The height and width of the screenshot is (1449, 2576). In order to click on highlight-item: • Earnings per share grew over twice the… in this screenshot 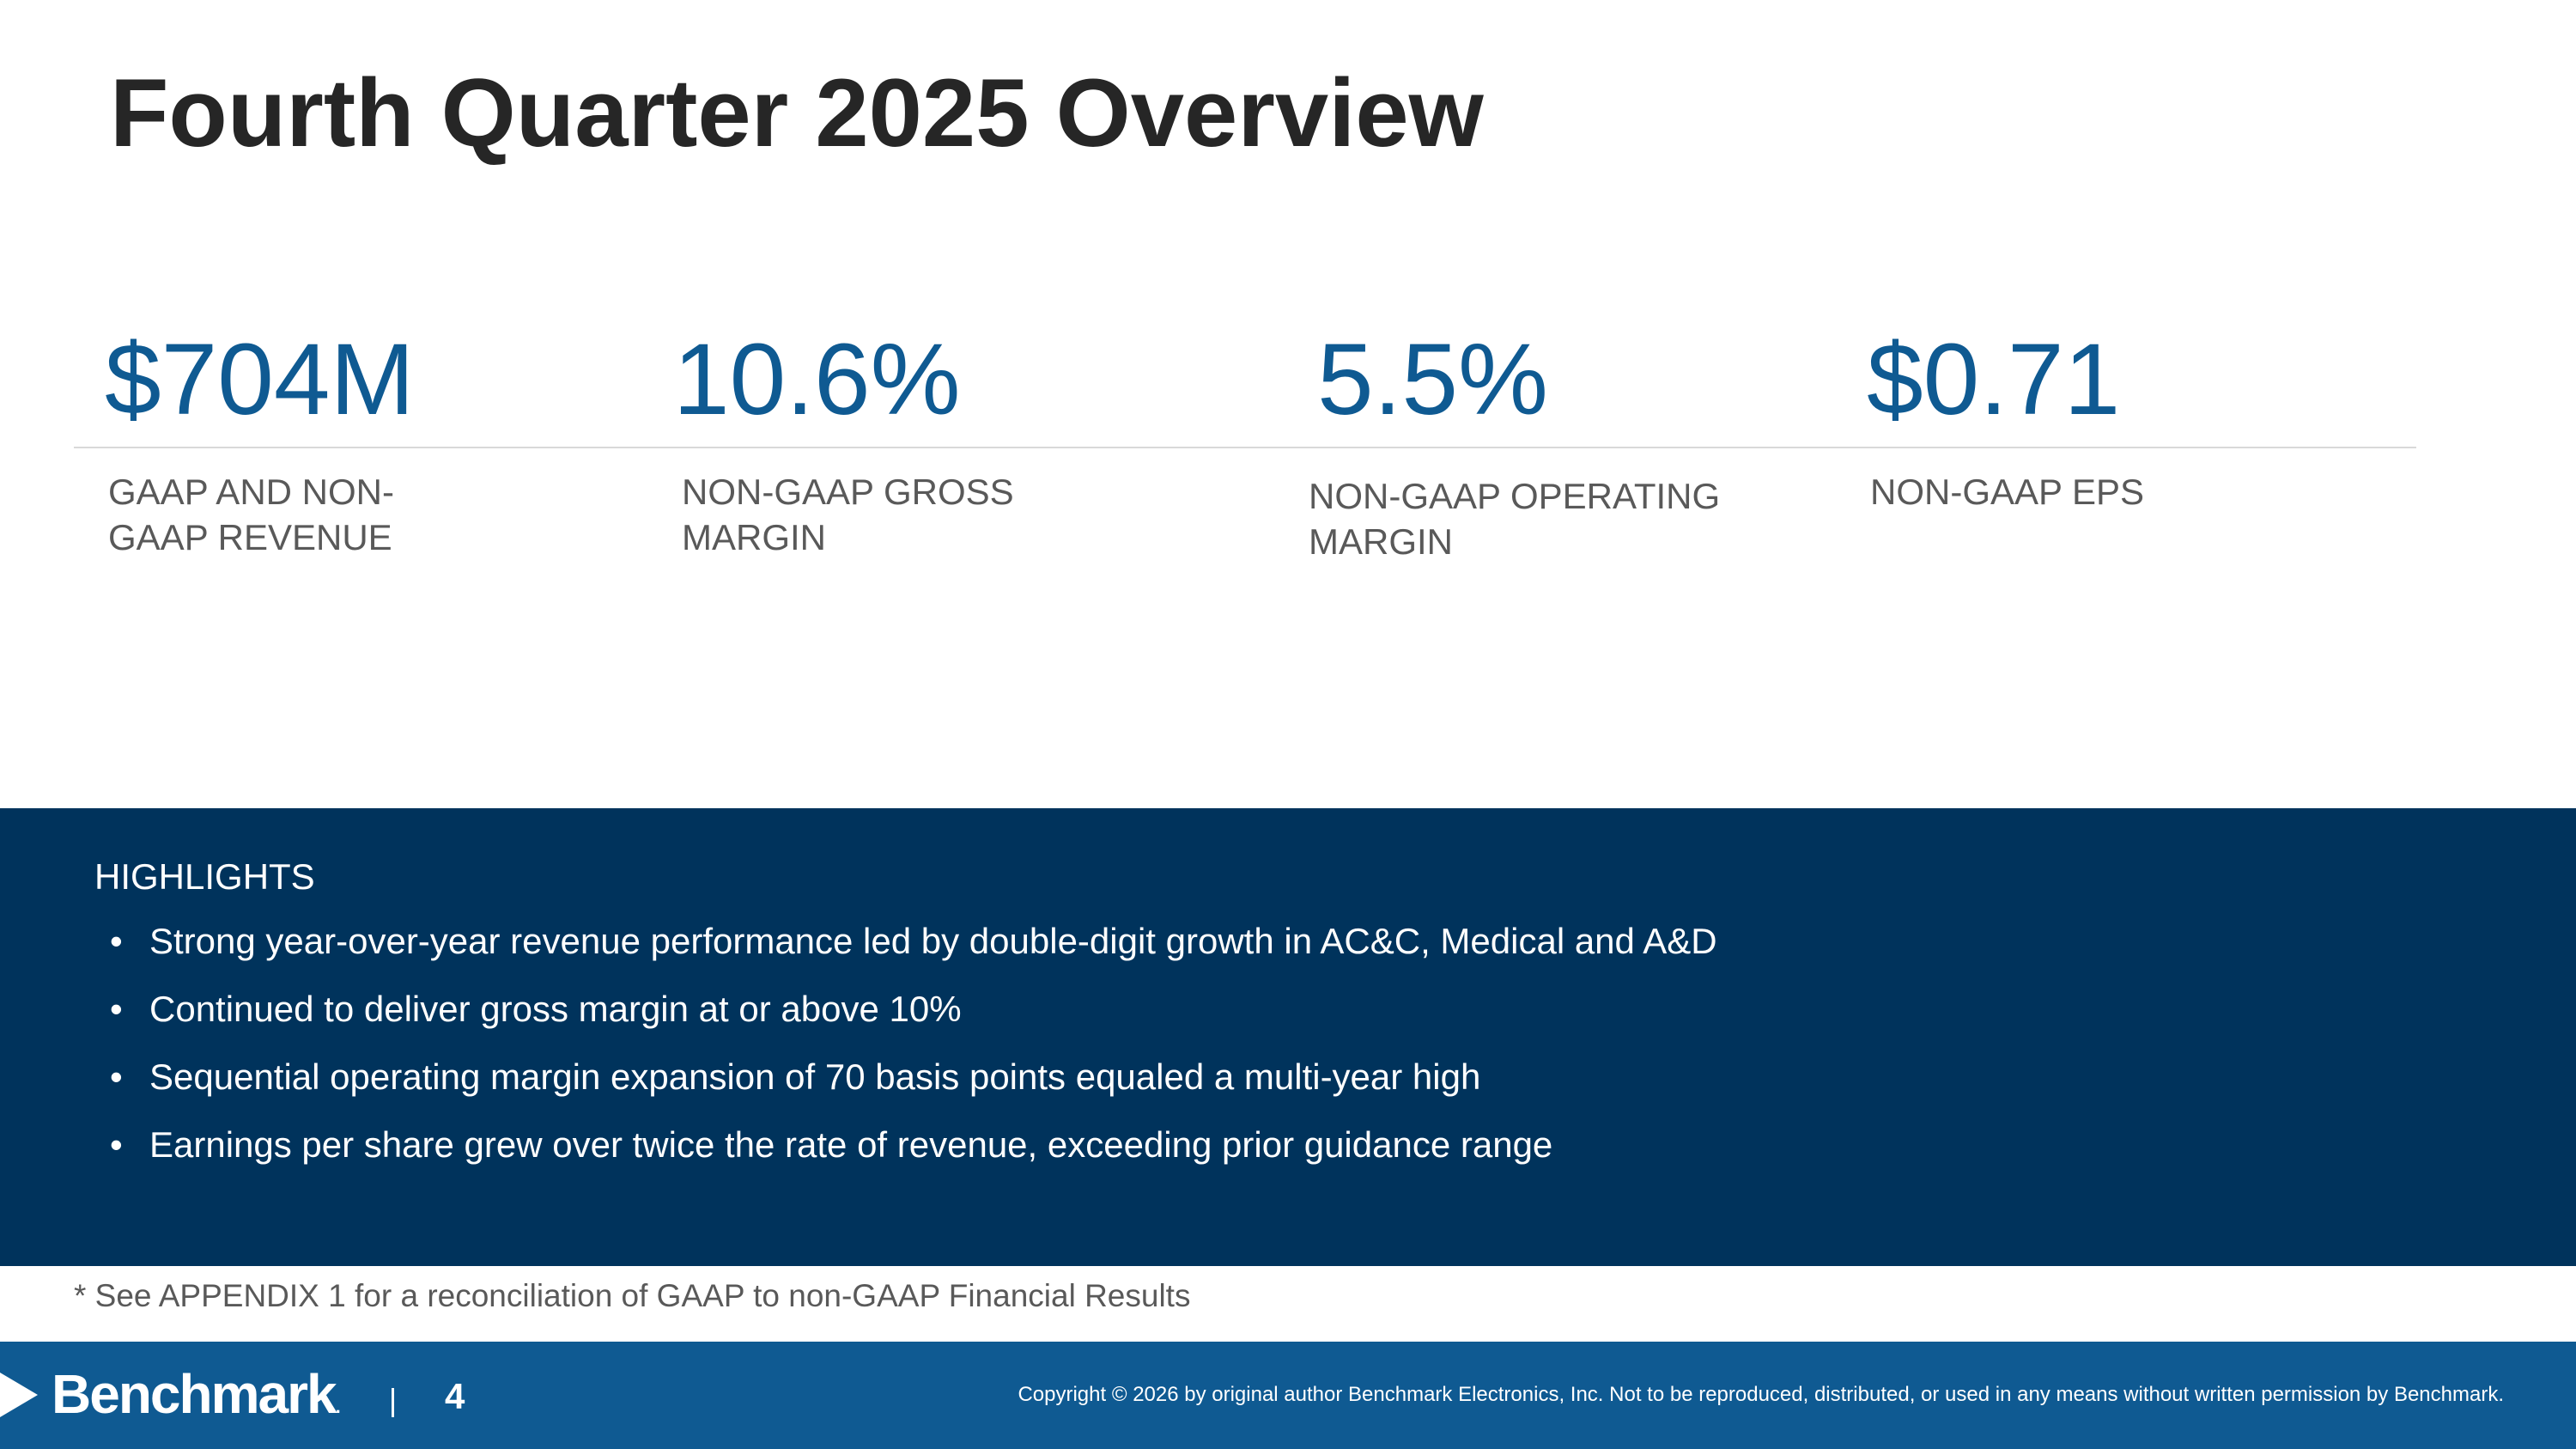, I will do `click(911, 1157)`.